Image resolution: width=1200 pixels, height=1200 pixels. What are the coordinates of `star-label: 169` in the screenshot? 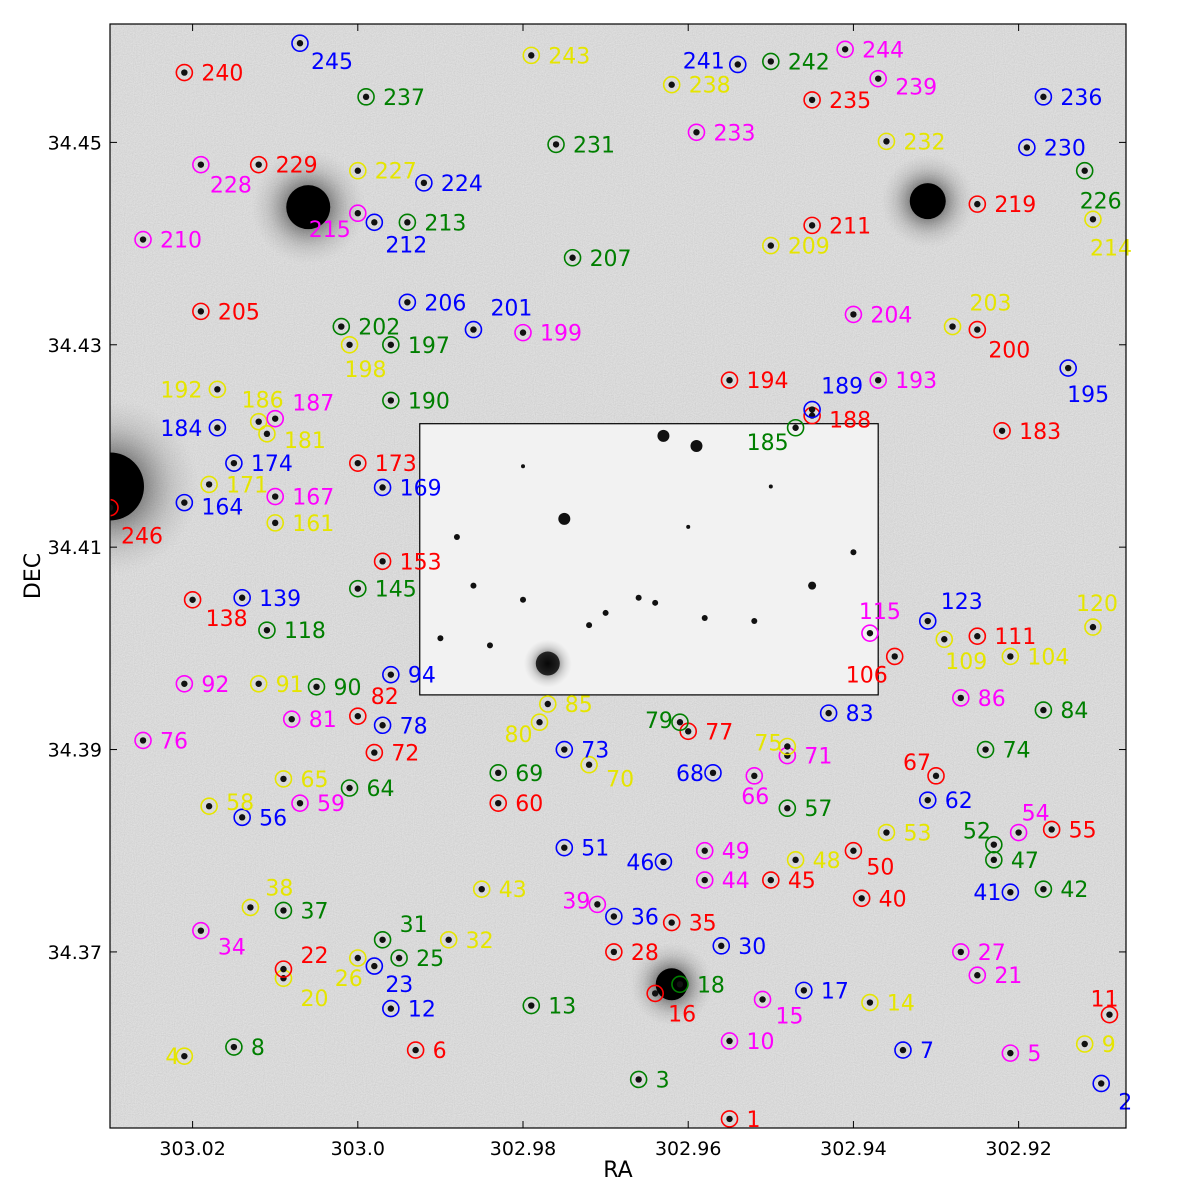 It's located at (421, 488).